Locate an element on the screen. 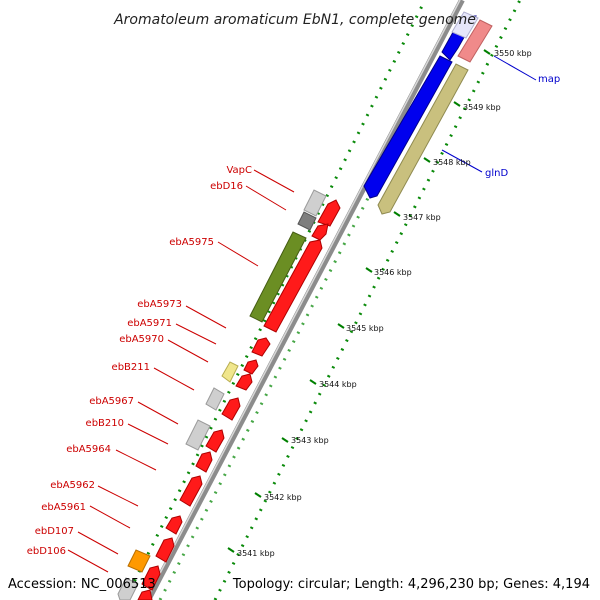 Image resolution: width=600 pixels, height=600 pixels. gene-label: ebA5967 is located at coordinates (111, 401).